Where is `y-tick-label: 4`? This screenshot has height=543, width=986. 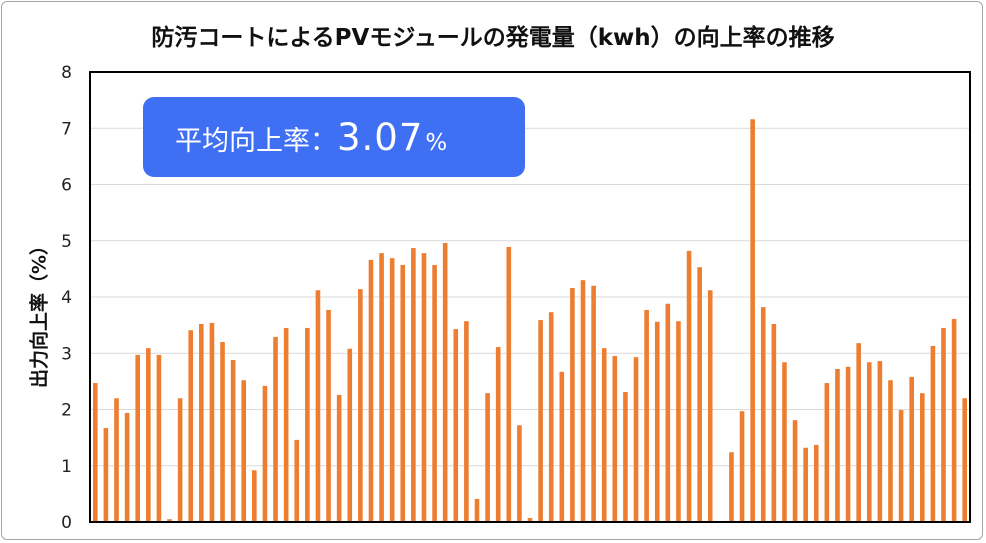
y-tick-label: 4 is located at coordinates (66, 298).